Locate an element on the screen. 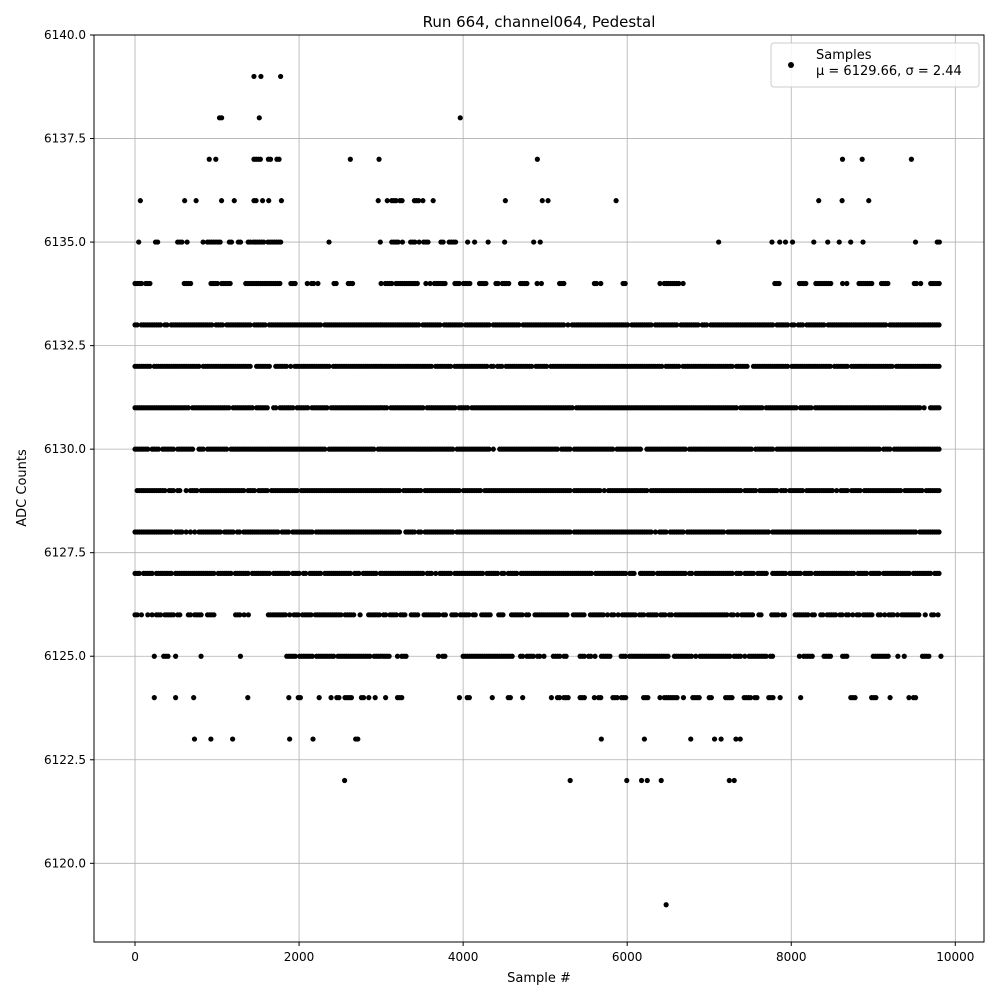 Image resolution: width=1000 pixels, height=1000 pixels. y-tick-label: 6137.5 is located at coordinates (65, 139).